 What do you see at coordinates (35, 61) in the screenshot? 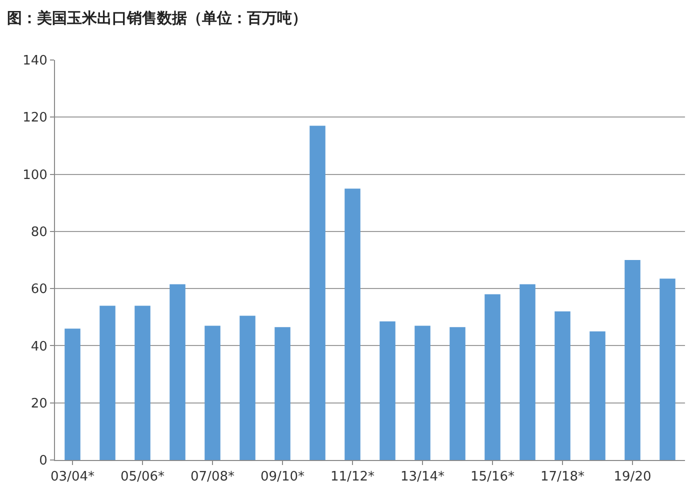
I see `y-tick-label: 140` at bounding box center [35, 61].